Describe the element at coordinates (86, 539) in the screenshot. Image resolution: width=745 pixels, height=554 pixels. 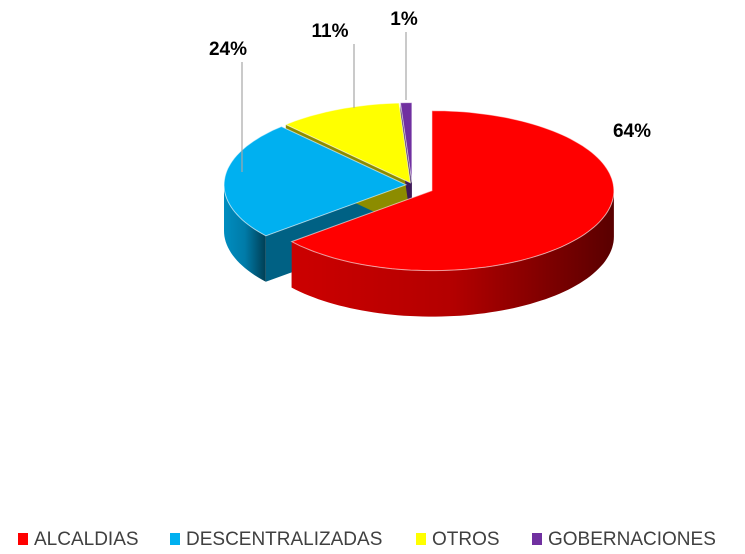
I see `legend-label: ALCALDIAS` at that location.